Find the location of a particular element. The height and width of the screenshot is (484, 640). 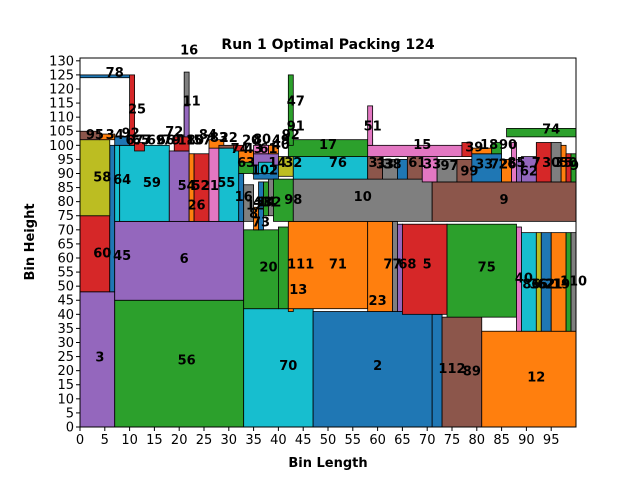

rect-label-78: 61 is located at coordinates (268, 149).